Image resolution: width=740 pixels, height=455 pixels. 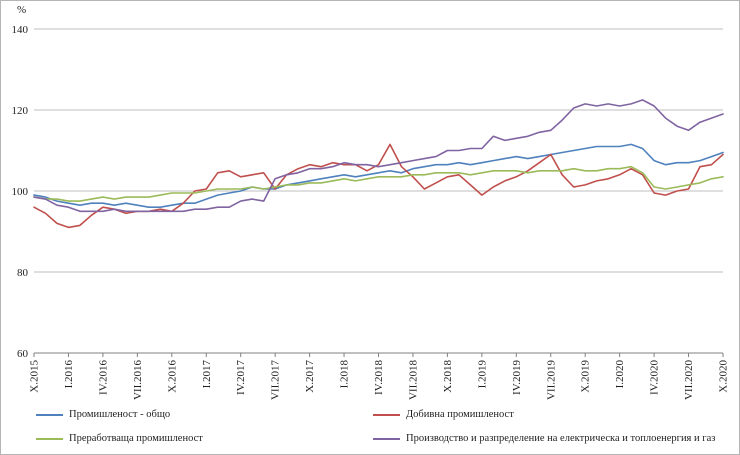 I want to click on svg-text: I.2017, so click(x=207, y=374).